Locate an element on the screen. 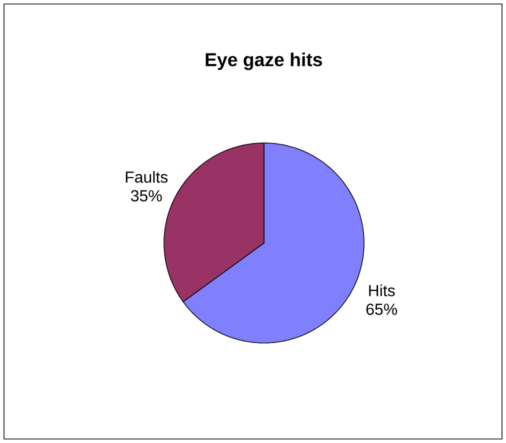 This screenshot has width=506, height=443. slice-label: Hits is located at coordinates (382, 290).